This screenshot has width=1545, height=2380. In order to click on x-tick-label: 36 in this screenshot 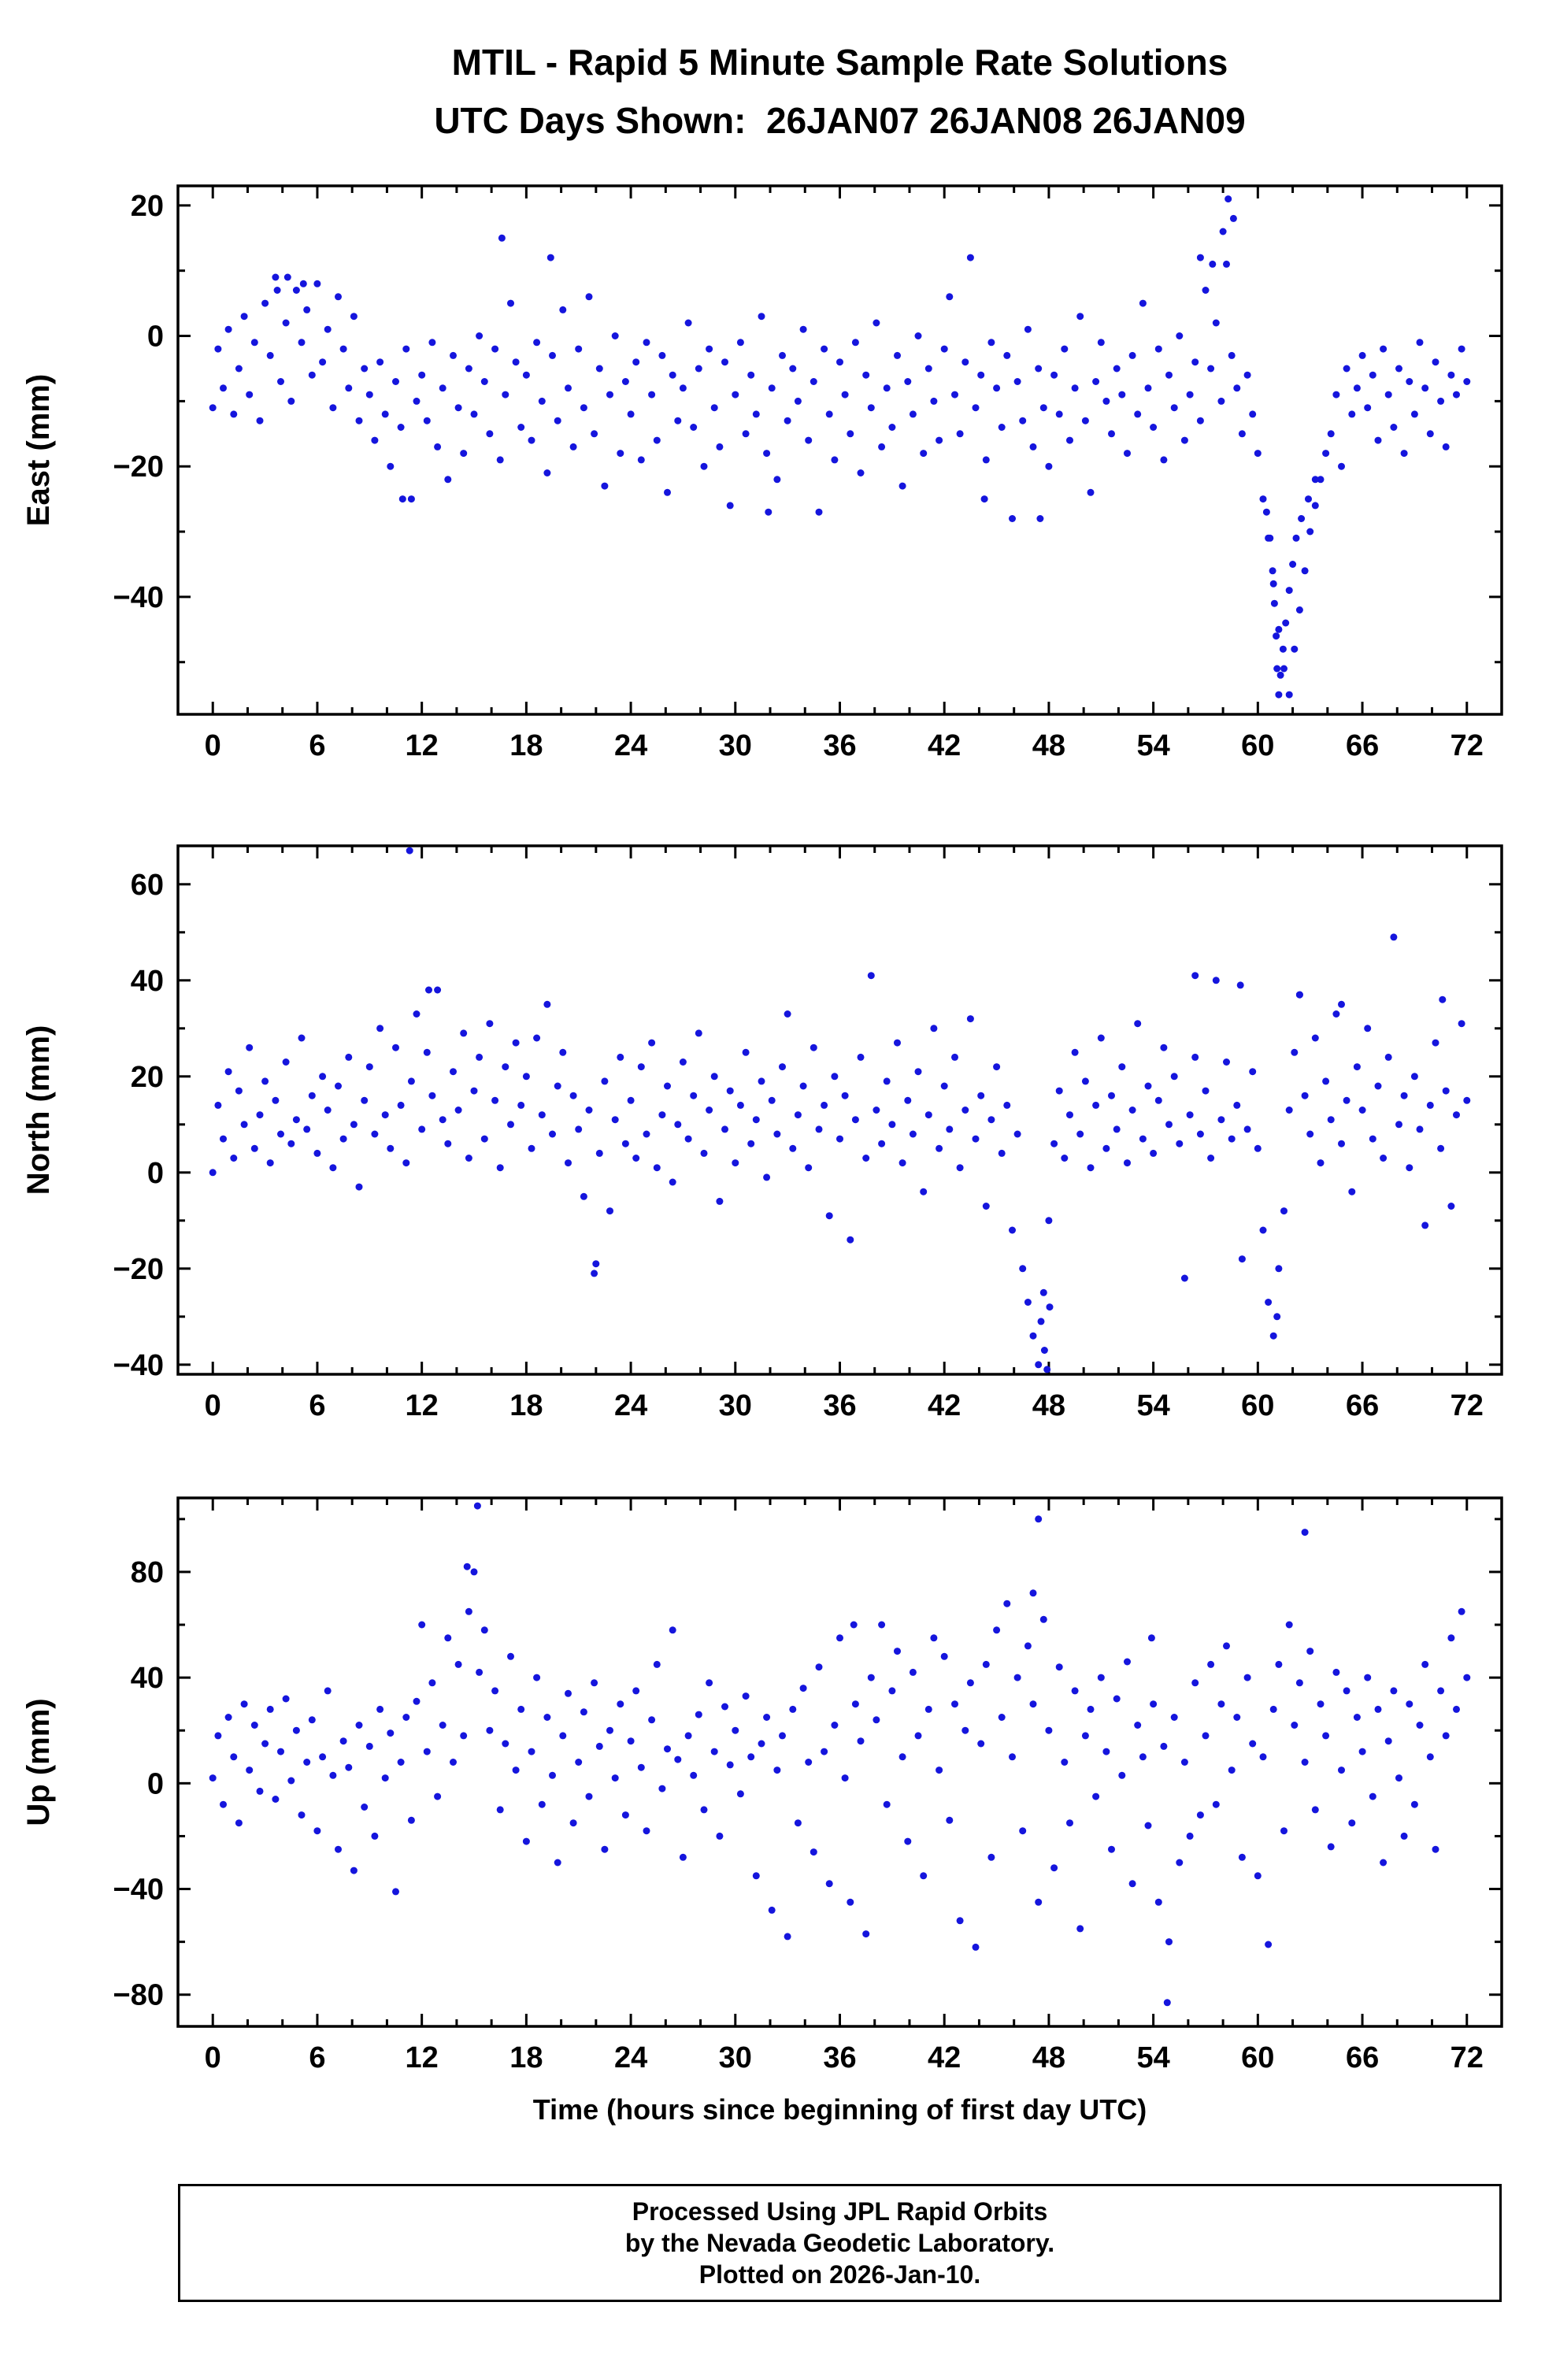, I will do `click(839, 745)`.